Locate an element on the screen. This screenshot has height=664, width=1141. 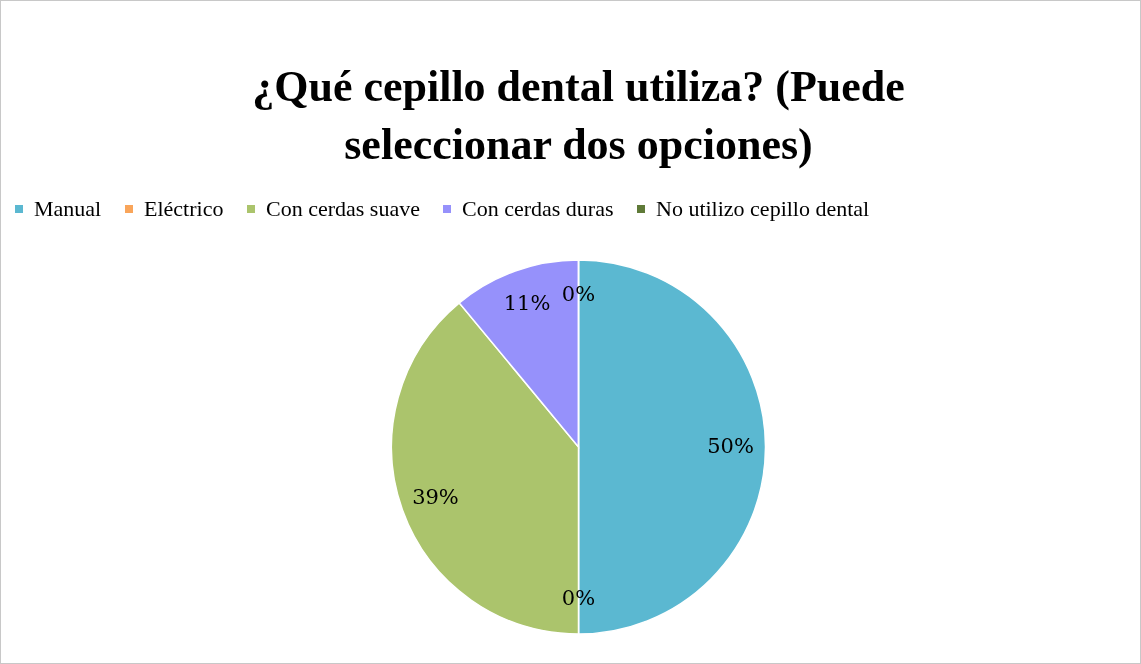
legend-label: Con cerdas duras is located at coordinates (538, 208).